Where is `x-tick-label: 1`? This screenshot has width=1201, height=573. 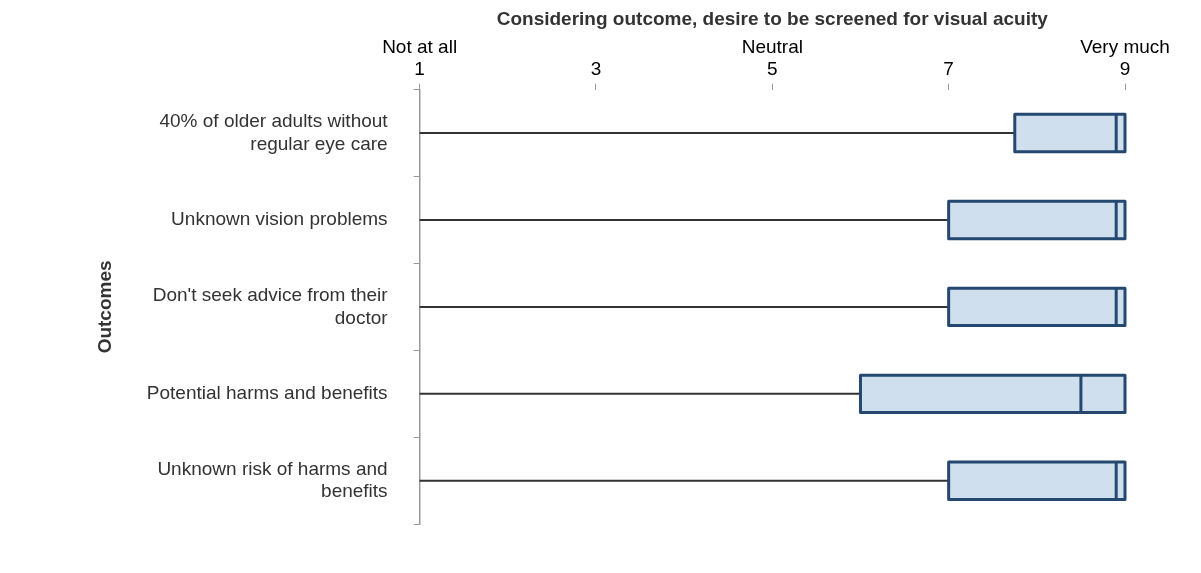
x-tick-label: 1 is located at coordinates (419, 69).